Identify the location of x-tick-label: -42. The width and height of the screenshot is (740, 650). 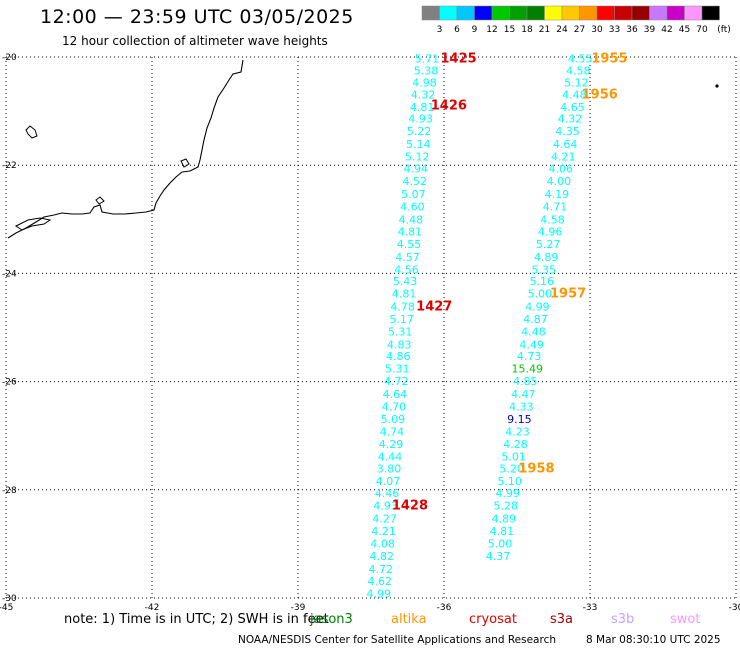
(152, 607).